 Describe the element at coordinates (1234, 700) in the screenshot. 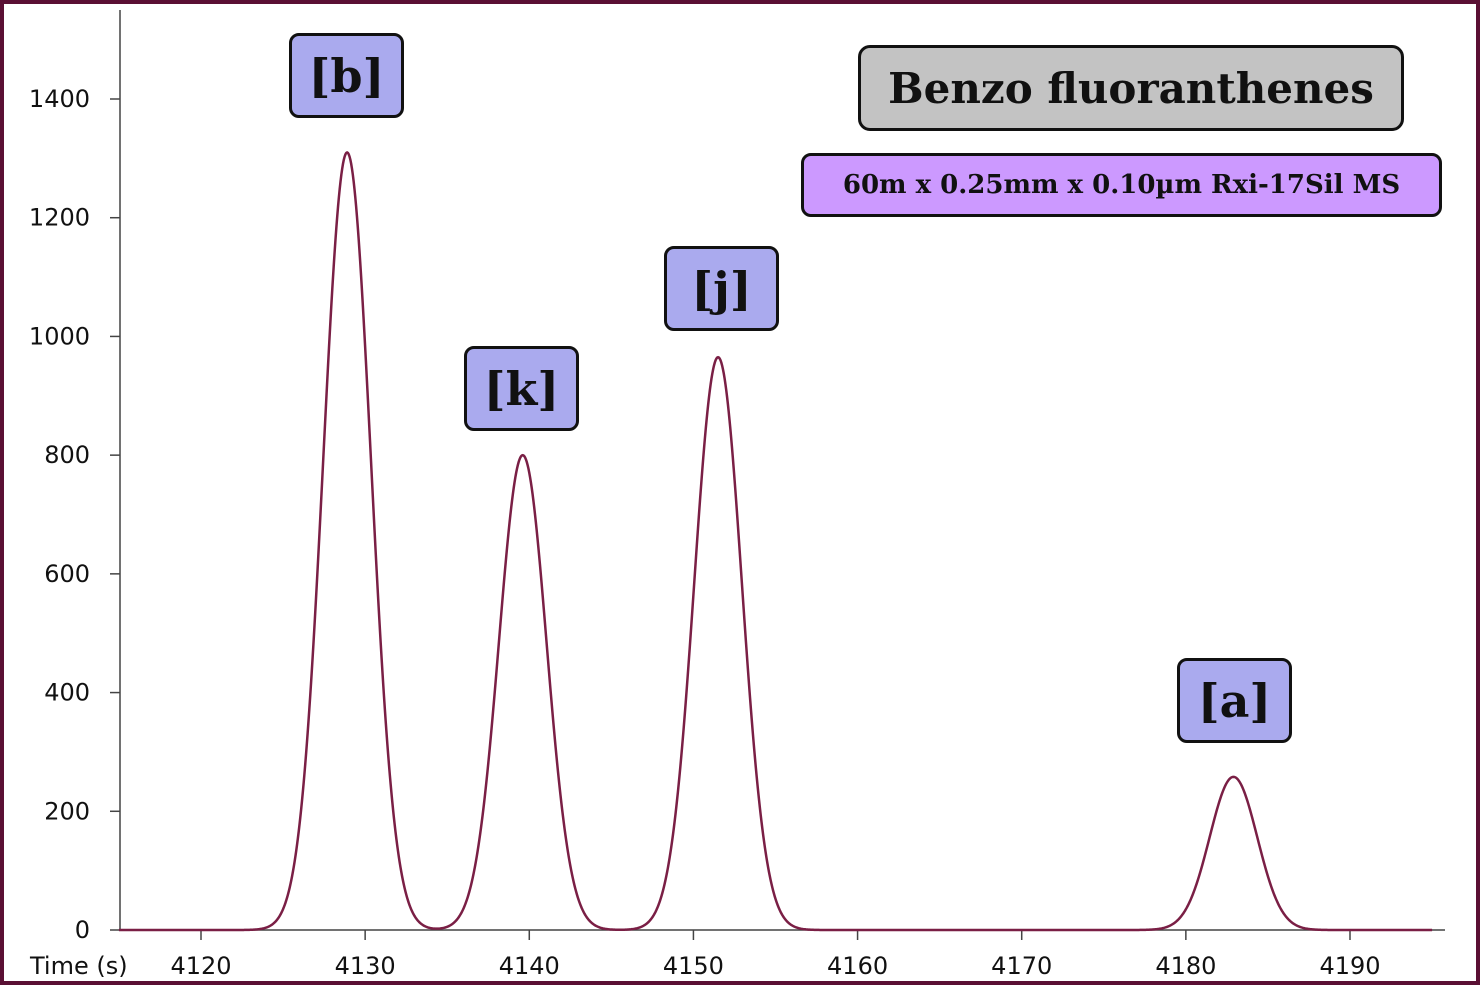

I see `peak-label-a: [a]` at that location.